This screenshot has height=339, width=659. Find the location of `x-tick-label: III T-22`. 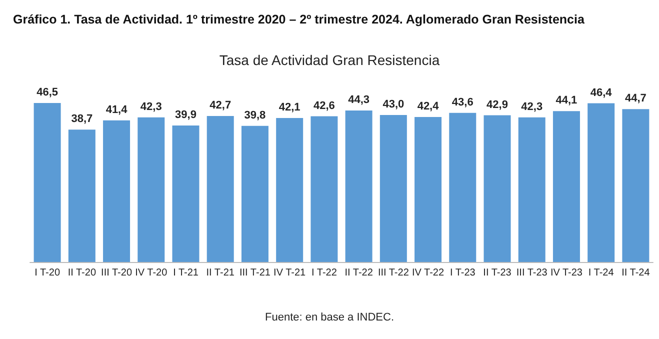

x-tick-label: III T-22 is located at coordinates (394, 273).